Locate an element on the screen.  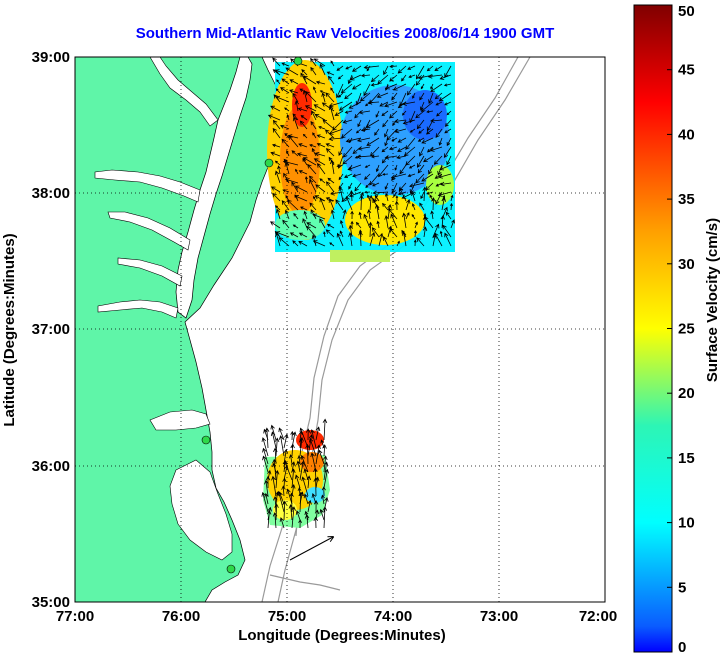
colorbar-tick-label: 15 is located at coordinates (686, 458).